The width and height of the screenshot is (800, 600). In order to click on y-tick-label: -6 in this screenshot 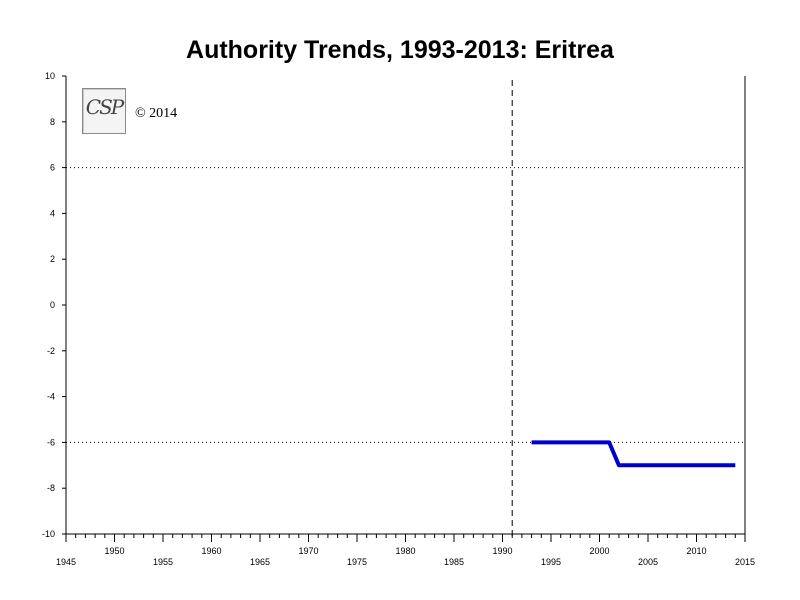, I will do `click(51, 442)`.